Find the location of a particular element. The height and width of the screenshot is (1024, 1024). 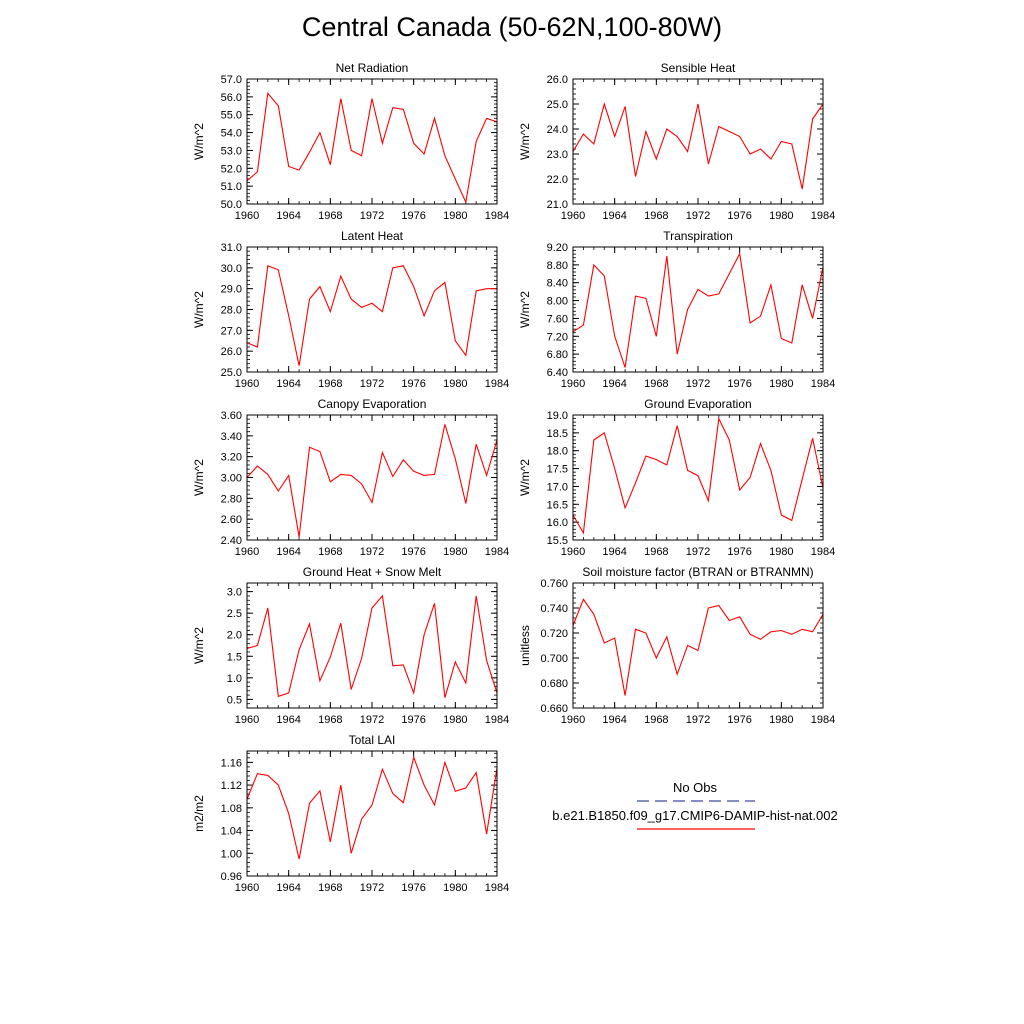

y-tick-label: 2.60 is located at coordinates (231, 520).